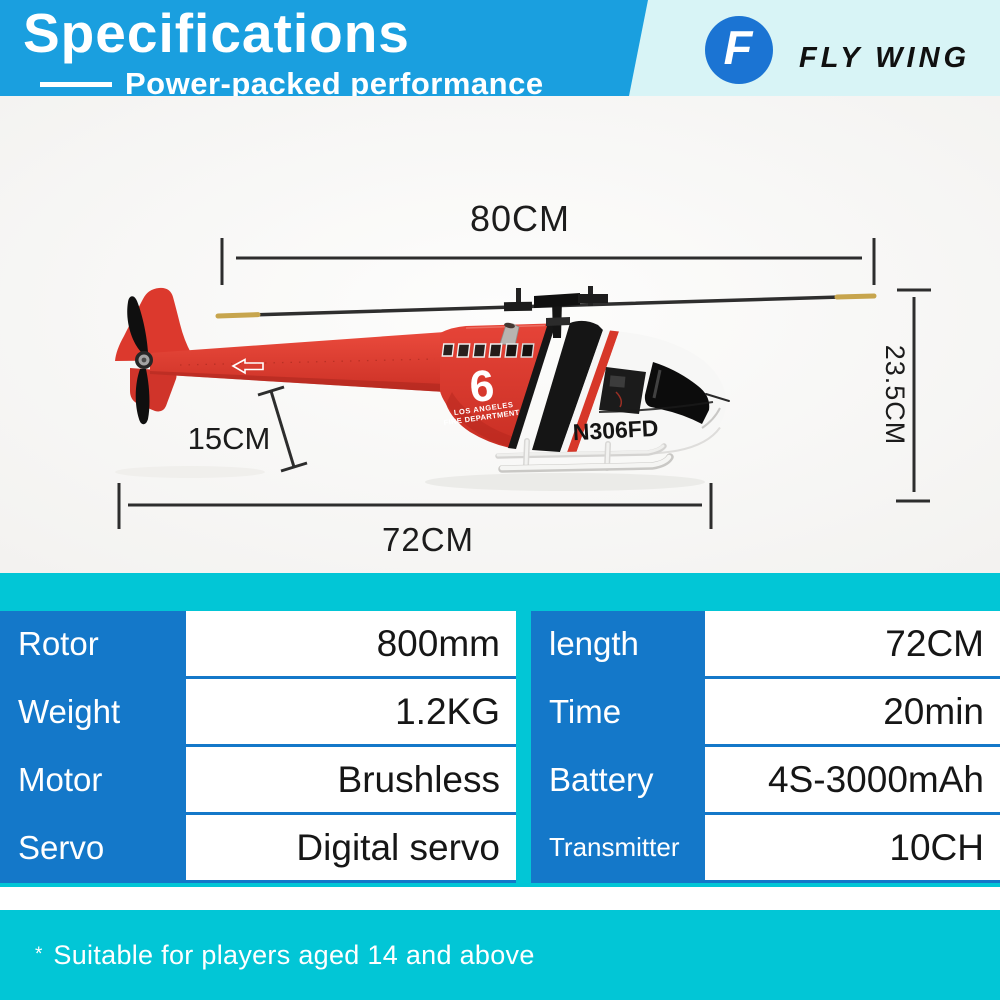 This screenshot has width=1000, height=1000. I want to click on spec-label-transmitter: Transmitter, so click(618, 847).